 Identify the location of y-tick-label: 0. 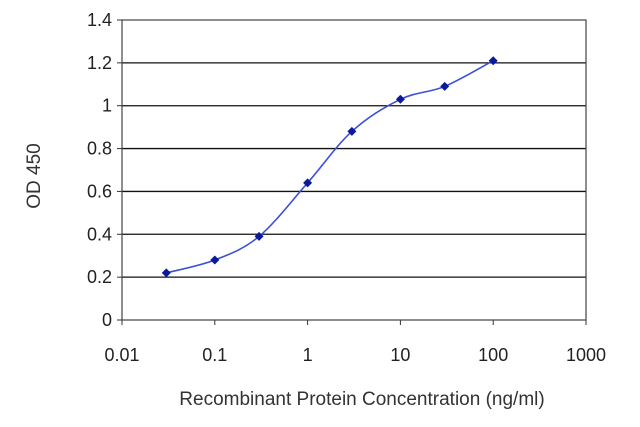
(107, 320).